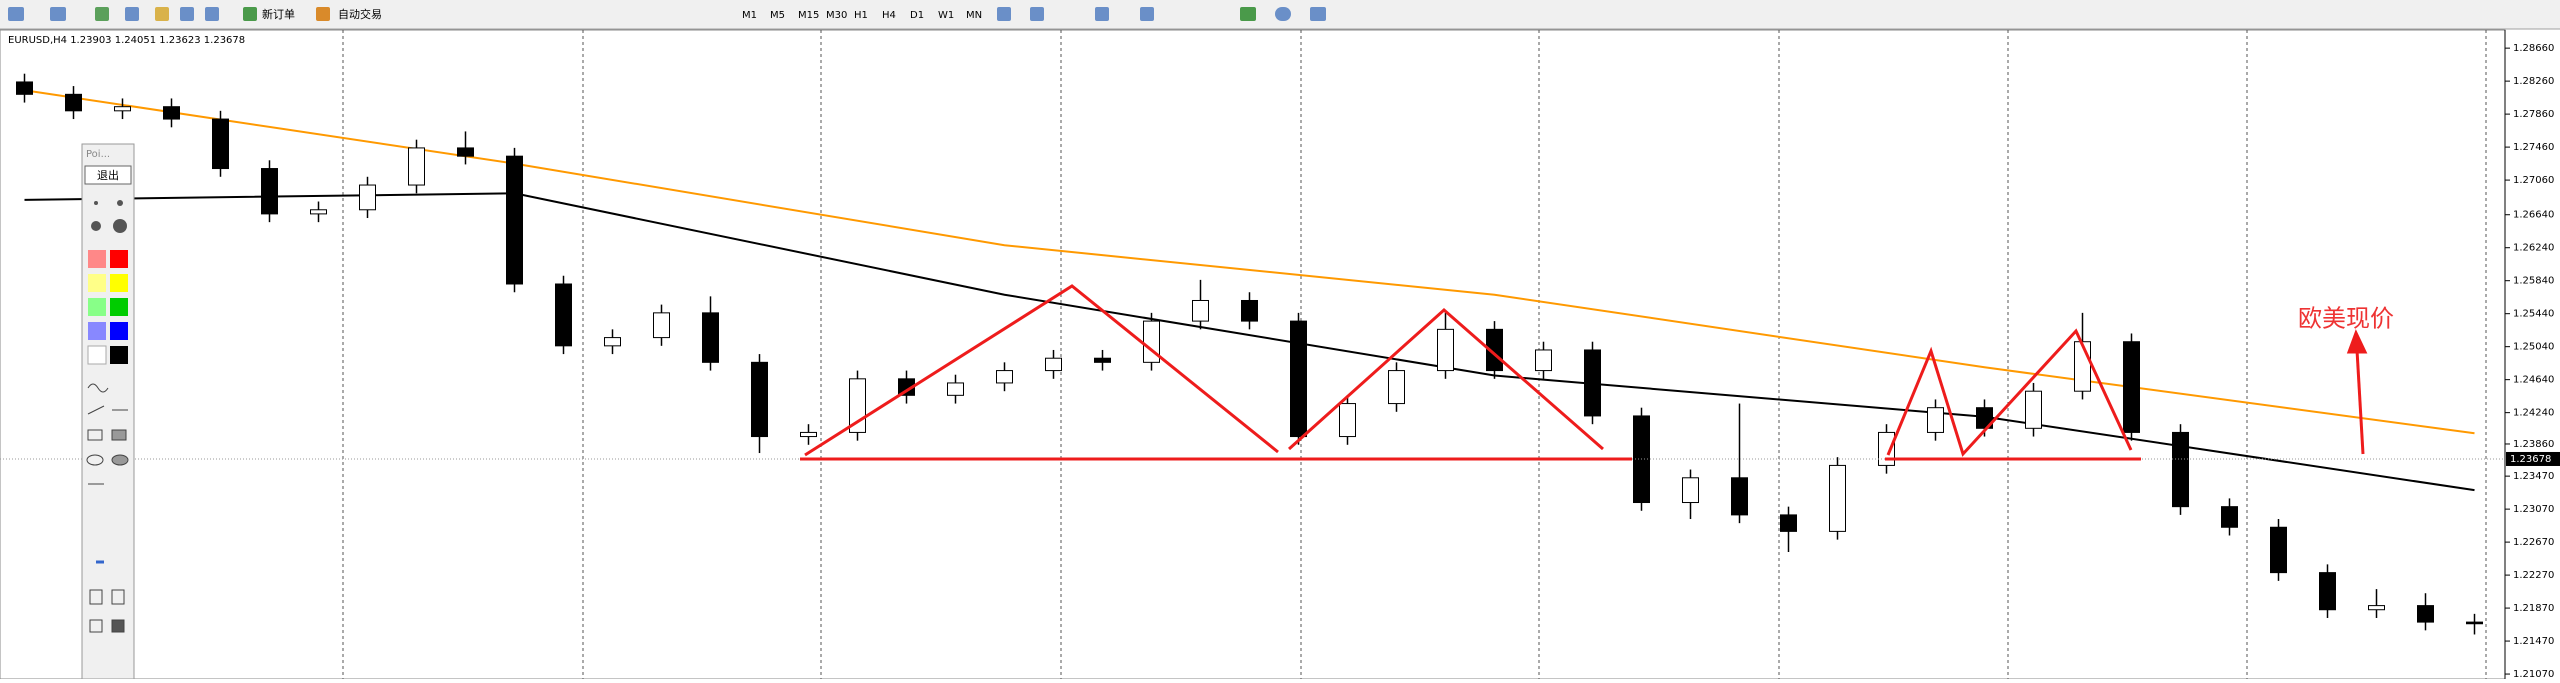 The image size is (2560, 683). Describe the element at coordinates (917, 15) in the screenshot. I see `timeframe-button: D1` at that location.